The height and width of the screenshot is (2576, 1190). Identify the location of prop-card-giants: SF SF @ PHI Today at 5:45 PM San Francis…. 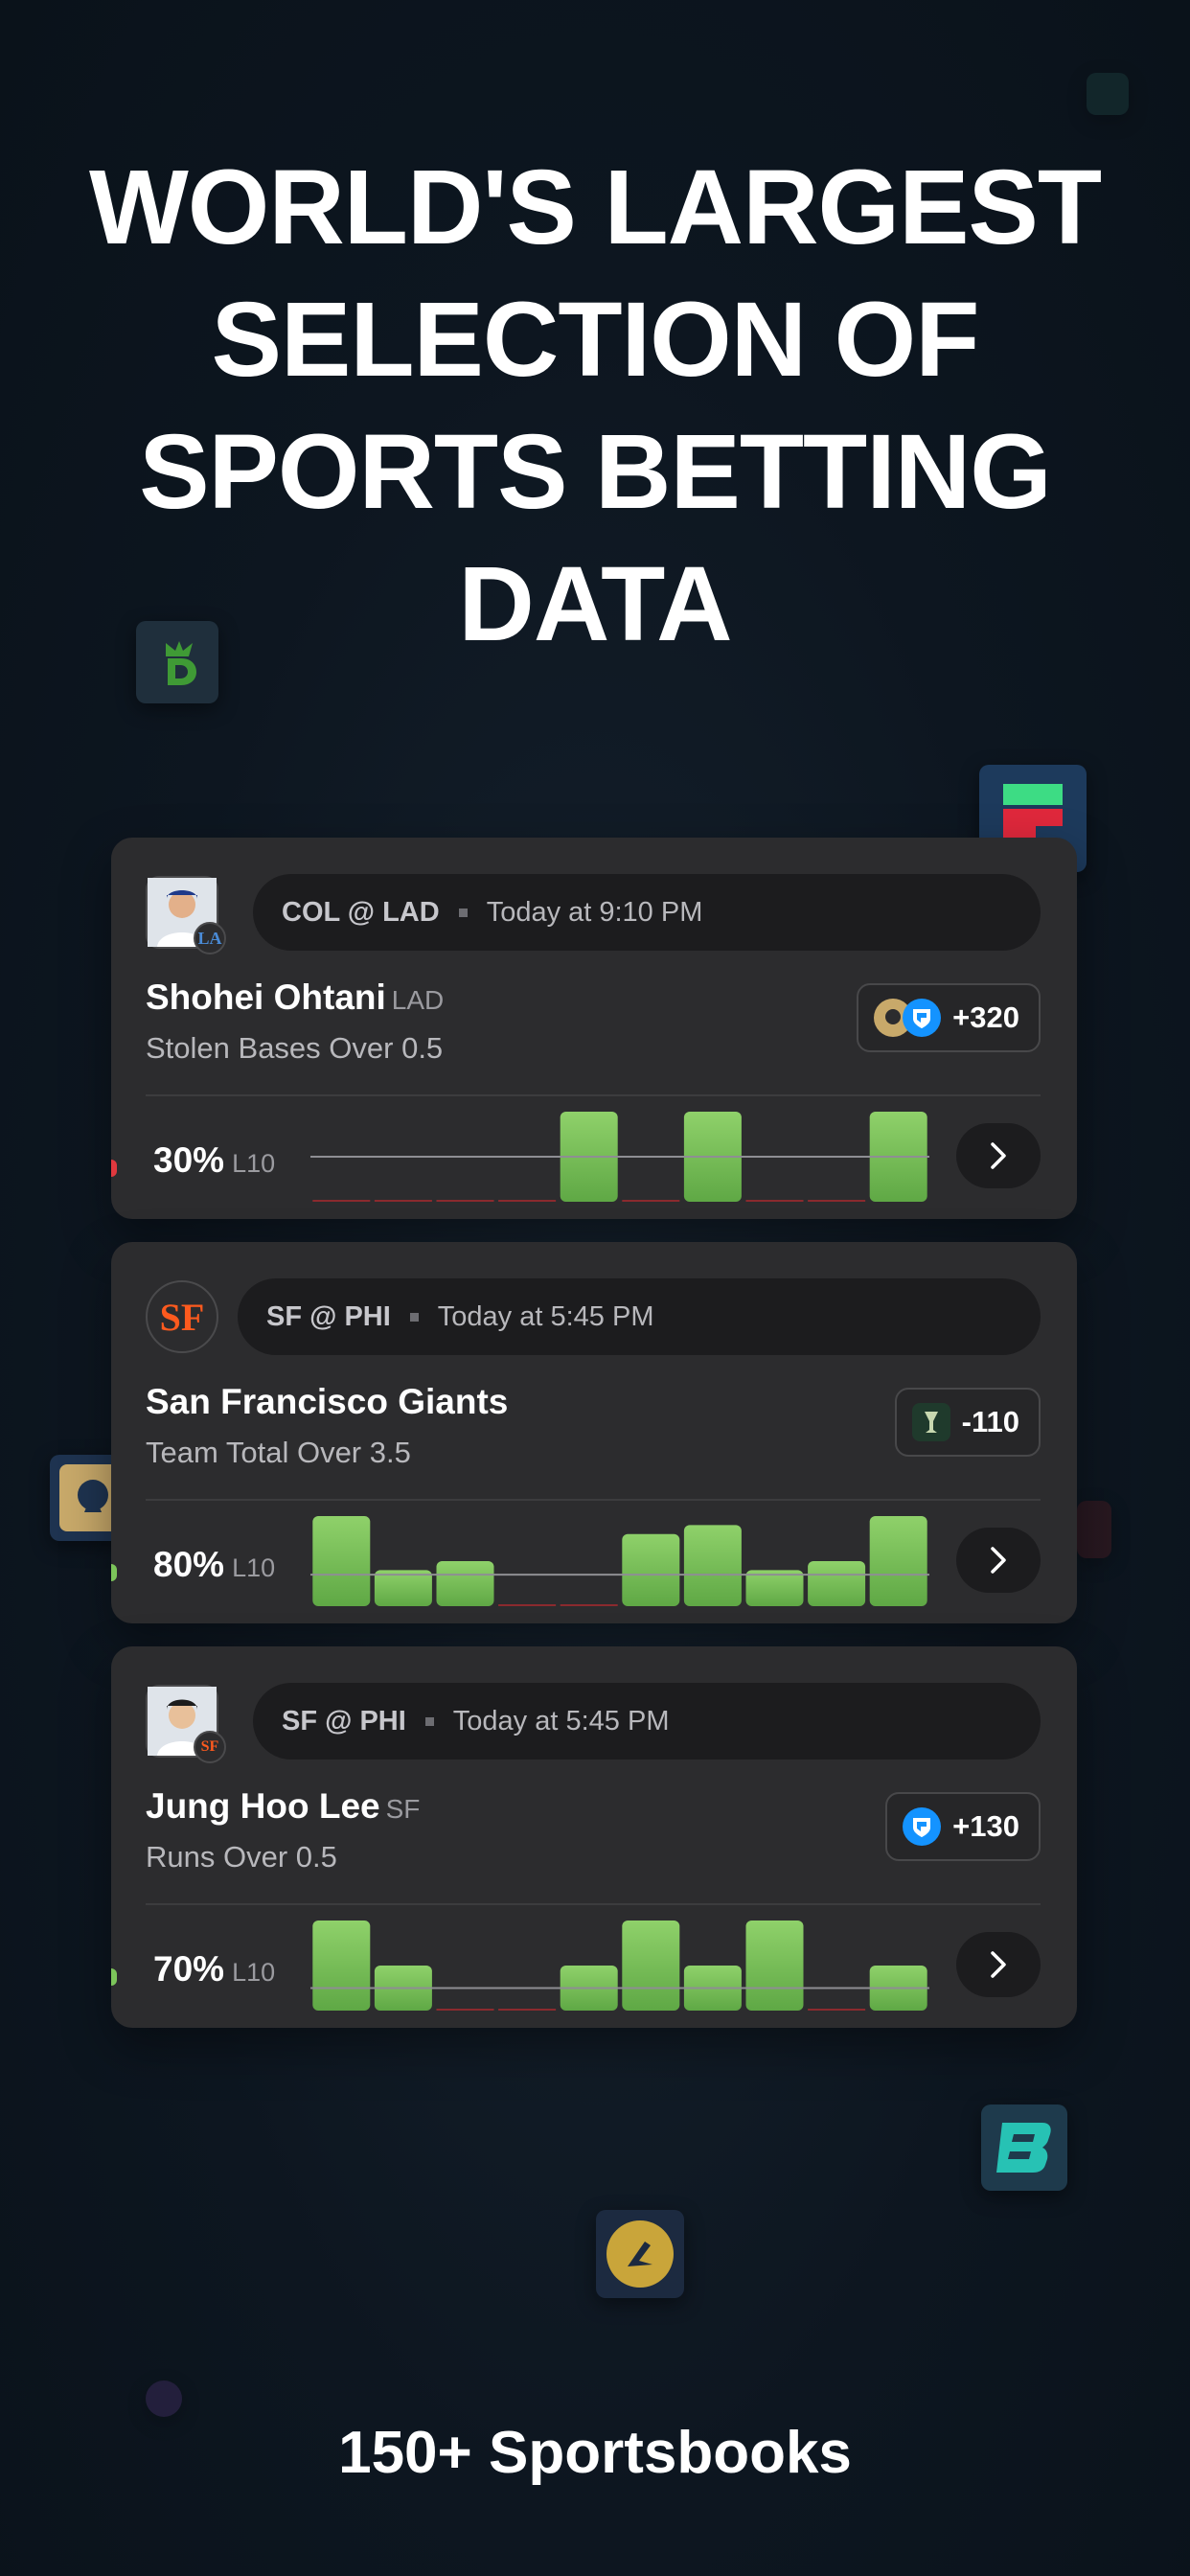
(594, 1433).